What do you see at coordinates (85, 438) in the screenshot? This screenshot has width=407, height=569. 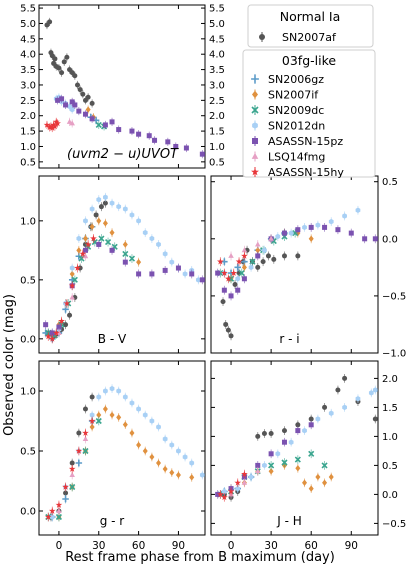 I see `data-point-lsq14fmg` at bounding box center [85, 438].